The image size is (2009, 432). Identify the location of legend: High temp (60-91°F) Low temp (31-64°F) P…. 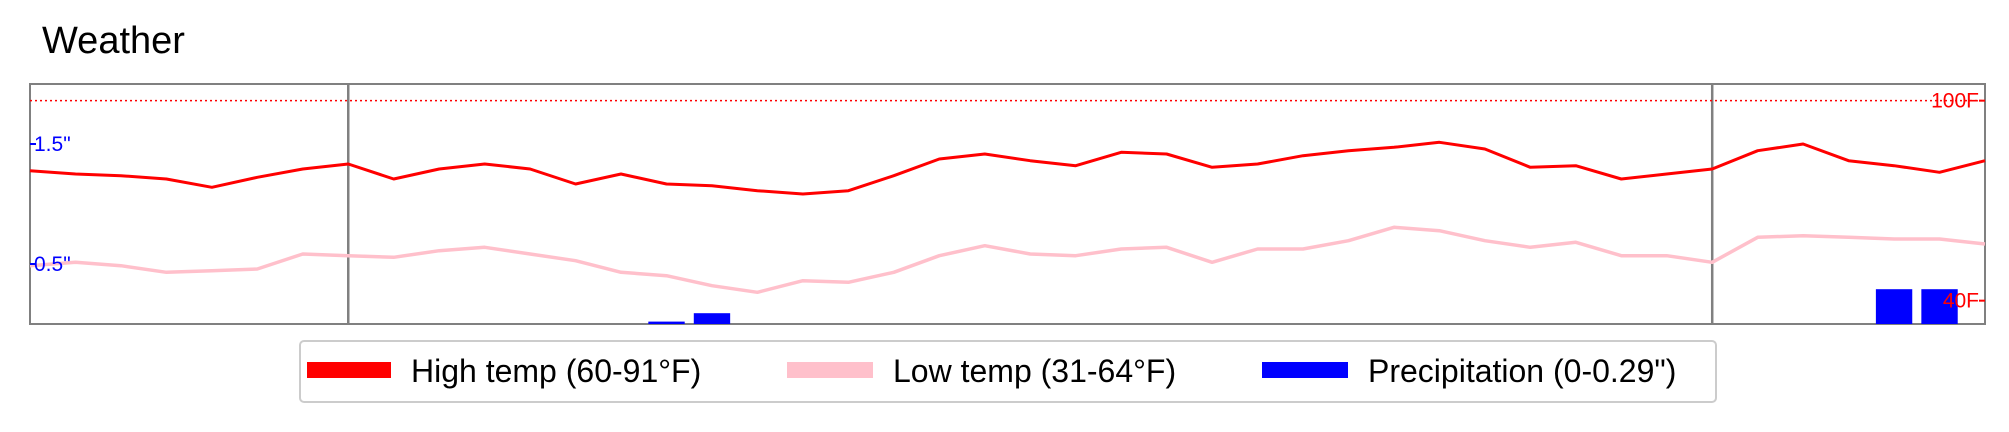
(1008, 371).